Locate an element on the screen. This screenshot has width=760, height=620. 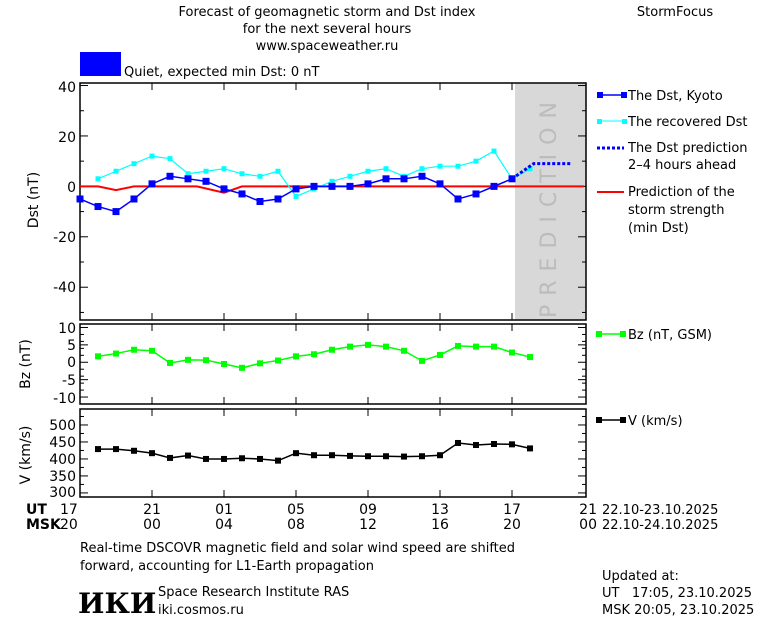
legend-v-marker is located at coordinates (599, 420).